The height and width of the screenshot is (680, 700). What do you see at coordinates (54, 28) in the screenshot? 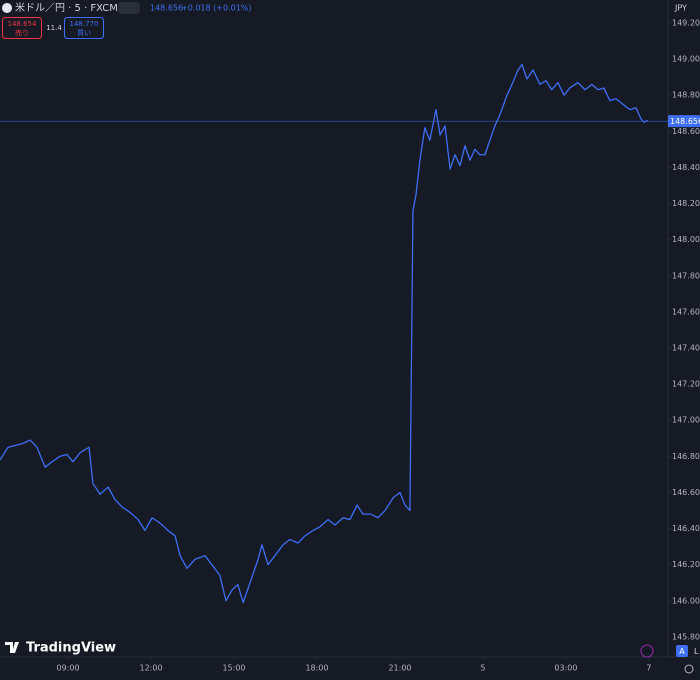
I see `spread: 11.4` at bounding box center [54, 28].